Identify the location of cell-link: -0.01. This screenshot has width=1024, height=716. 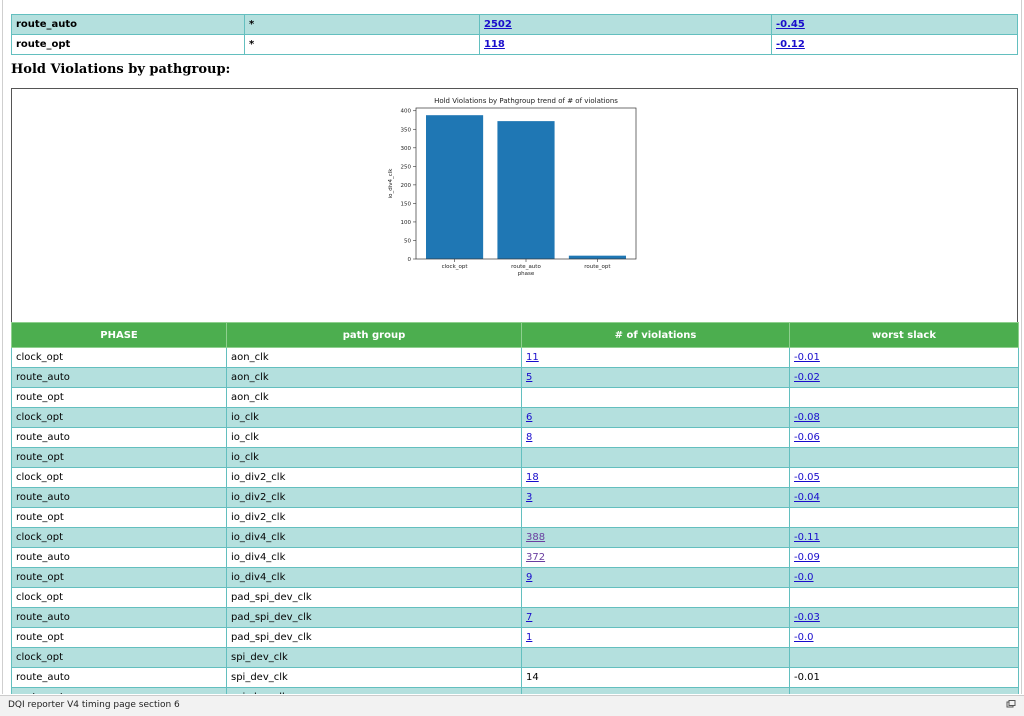
(807, 357).